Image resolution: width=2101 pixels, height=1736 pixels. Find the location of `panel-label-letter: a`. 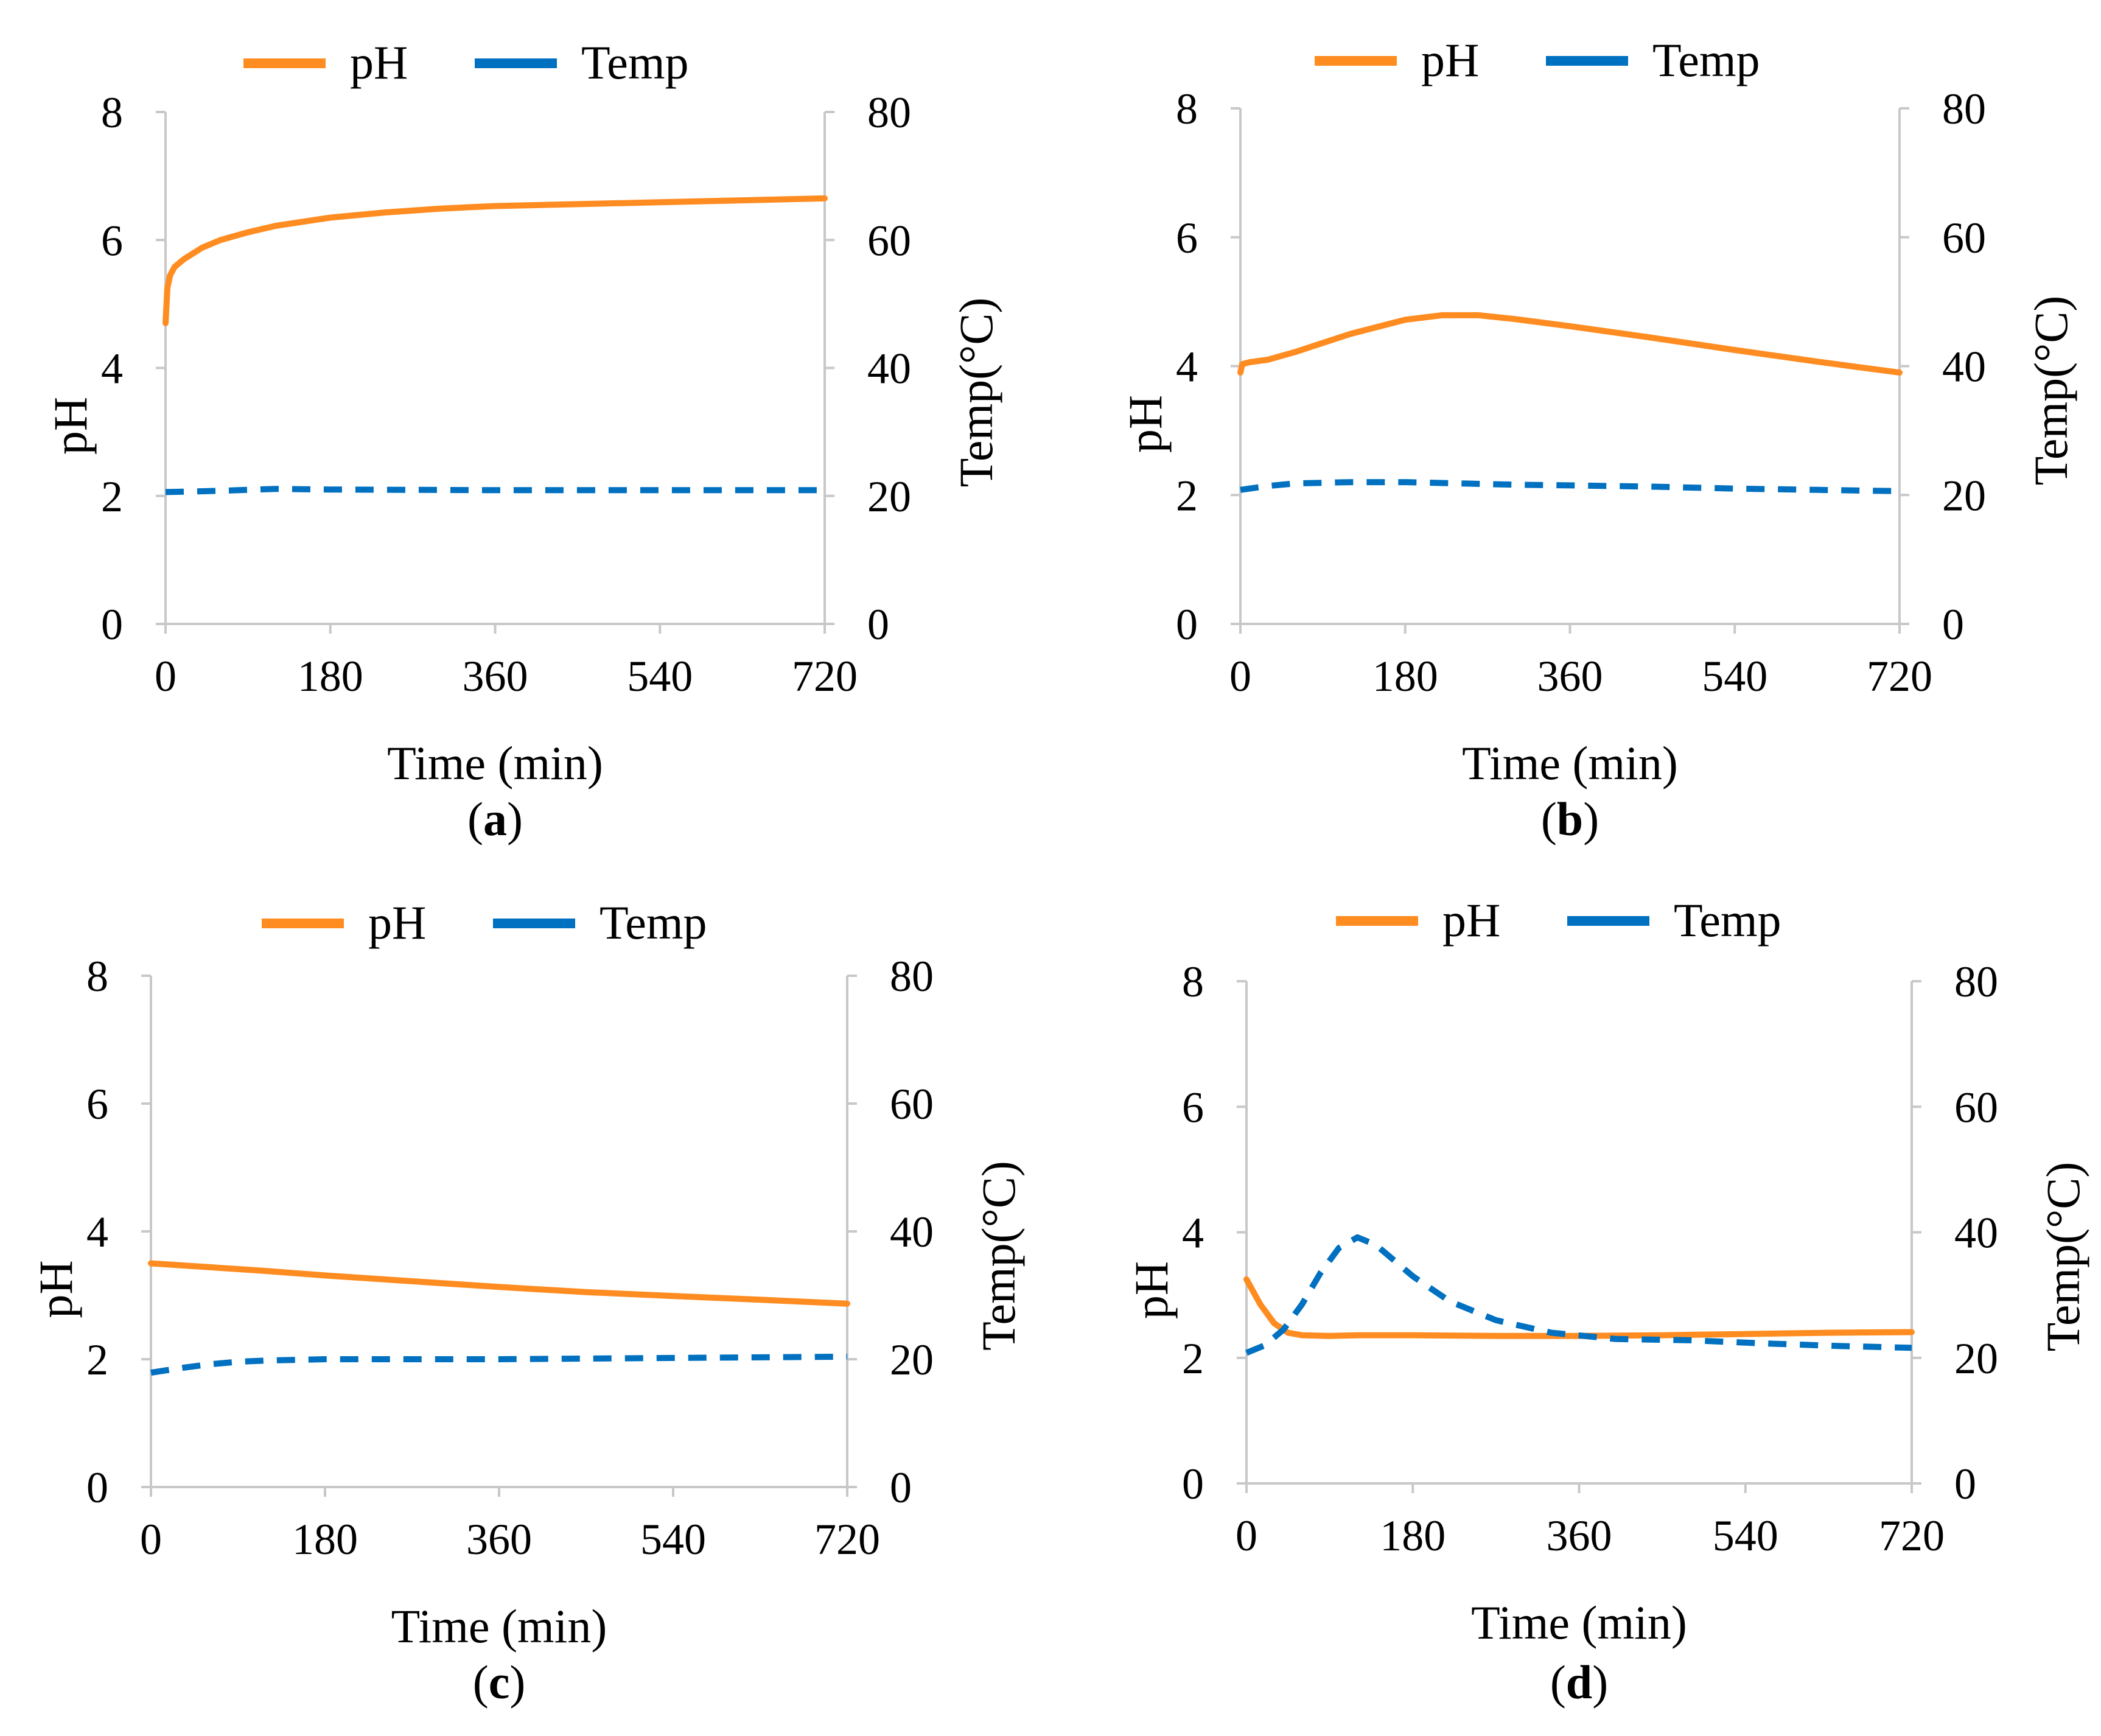

panel-label-letter: a is located at coordinates (495, 819).